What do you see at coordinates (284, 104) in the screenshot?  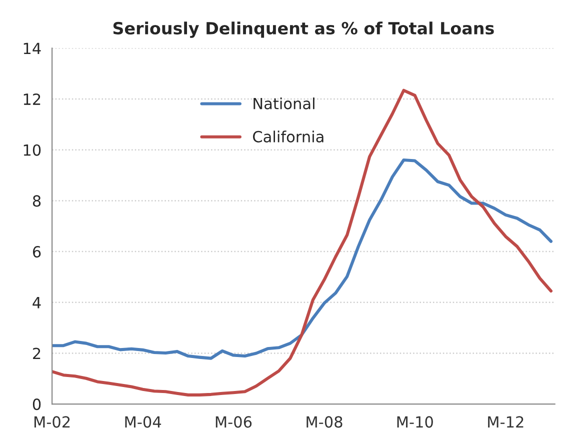 I see `legend-label: National` at bounding box center [284, 104].